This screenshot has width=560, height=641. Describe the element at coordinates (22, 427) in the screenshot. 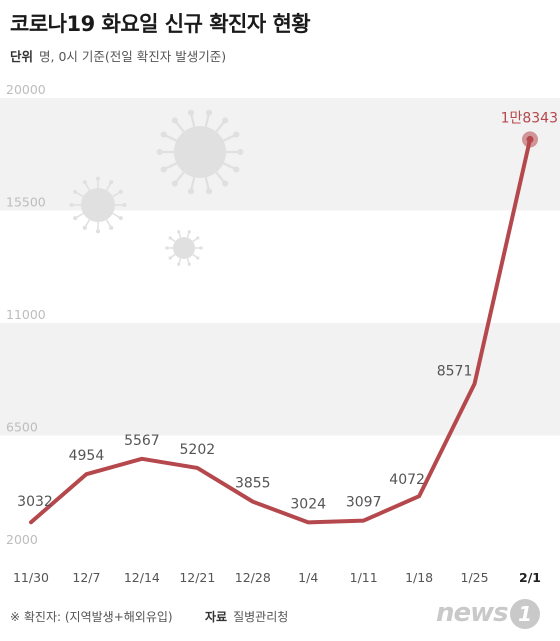

I see `y-tick-label: 6500` at that location.